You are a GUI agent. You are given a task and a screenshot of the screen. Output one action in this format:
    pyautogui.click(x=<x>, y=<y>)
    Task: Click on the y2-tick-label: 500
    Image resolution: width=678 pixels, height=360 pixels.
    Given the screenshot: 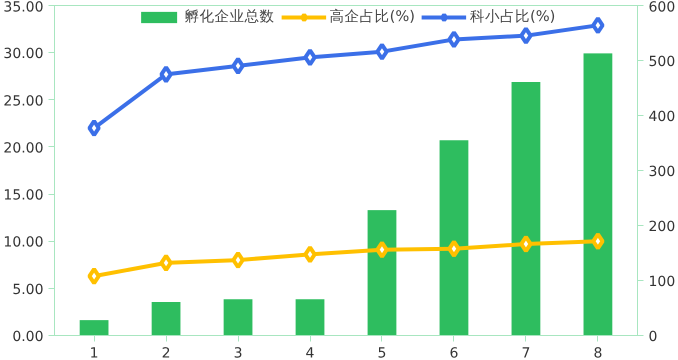 What is the action you would take?
    pyautogui.click(x=662, y=62)
    